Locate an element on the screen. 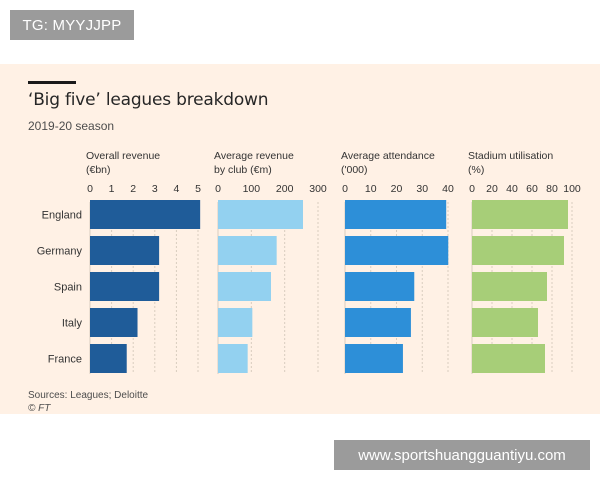  tick-label-overall-revenue-1: 1 is located at coordinates (112, 189).